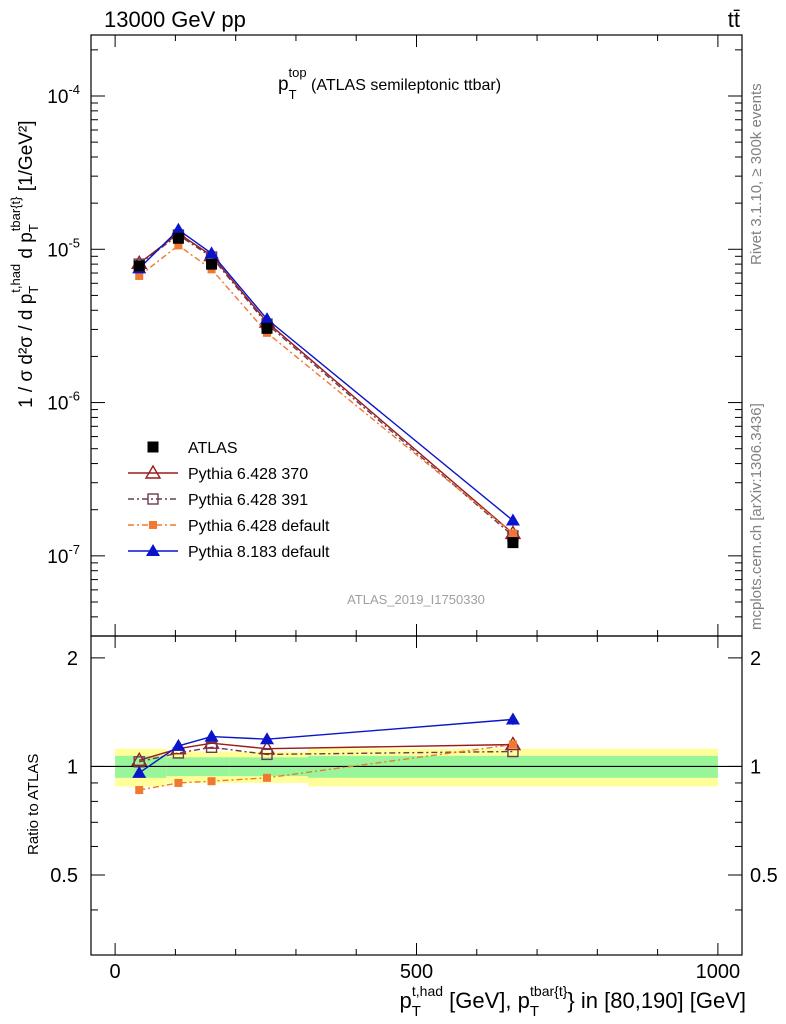  What do you see at coordinates (389, 83) in the screenshot?
I see `plot-title: pTtop (ATLAS semileptonic ttbar)` at bounding box center [389, 83].